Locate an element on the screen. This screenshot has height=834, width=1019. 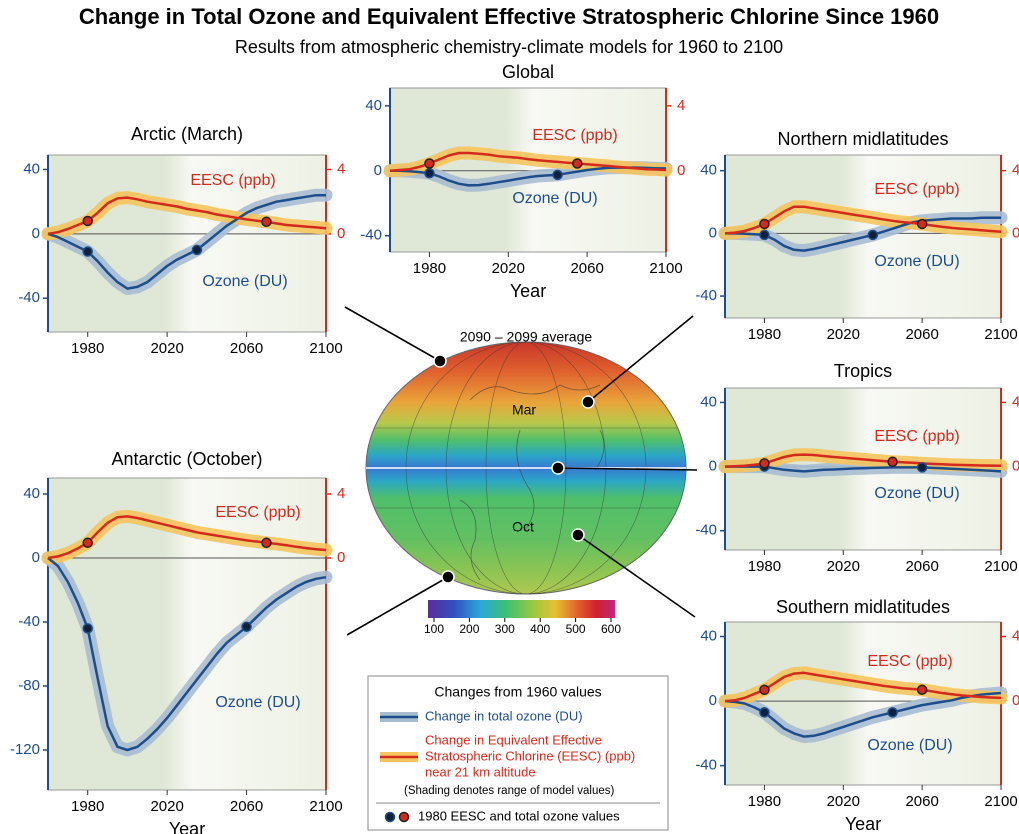
connectors is located at coordinates (521, 471).